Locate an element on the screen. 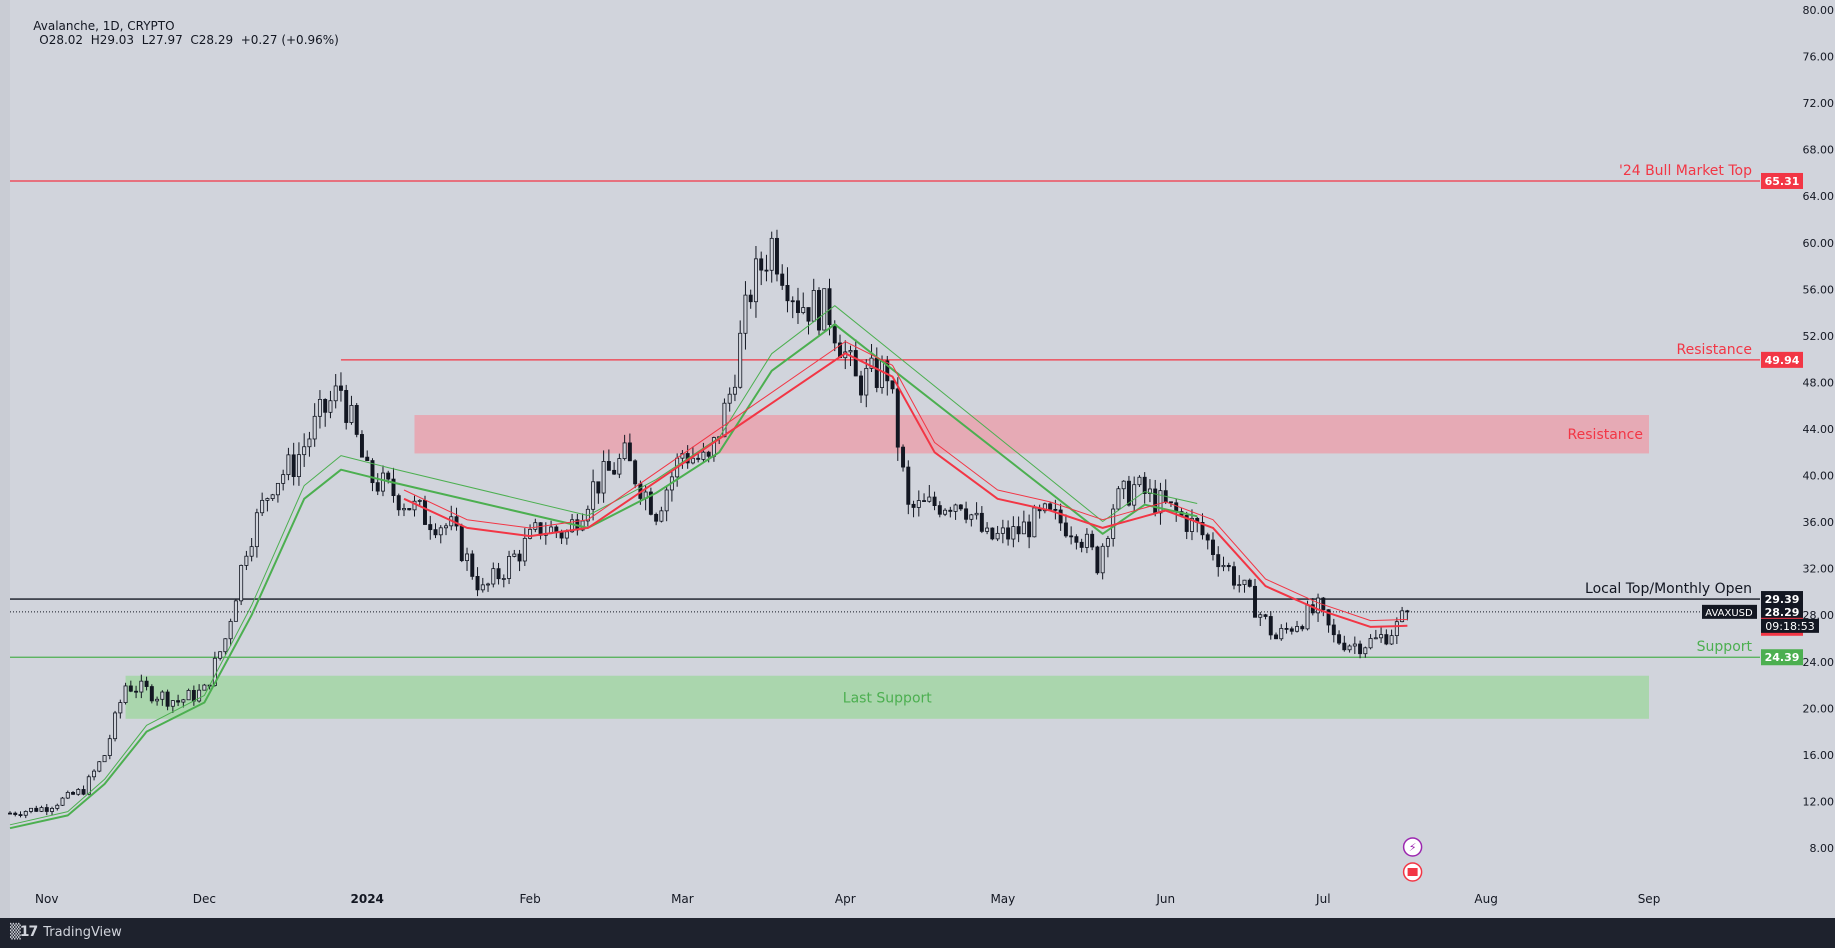 The height and width of the screenshot is (948, 1835). y-tick-label: 72.00 is located at coordinates (1819, 103).